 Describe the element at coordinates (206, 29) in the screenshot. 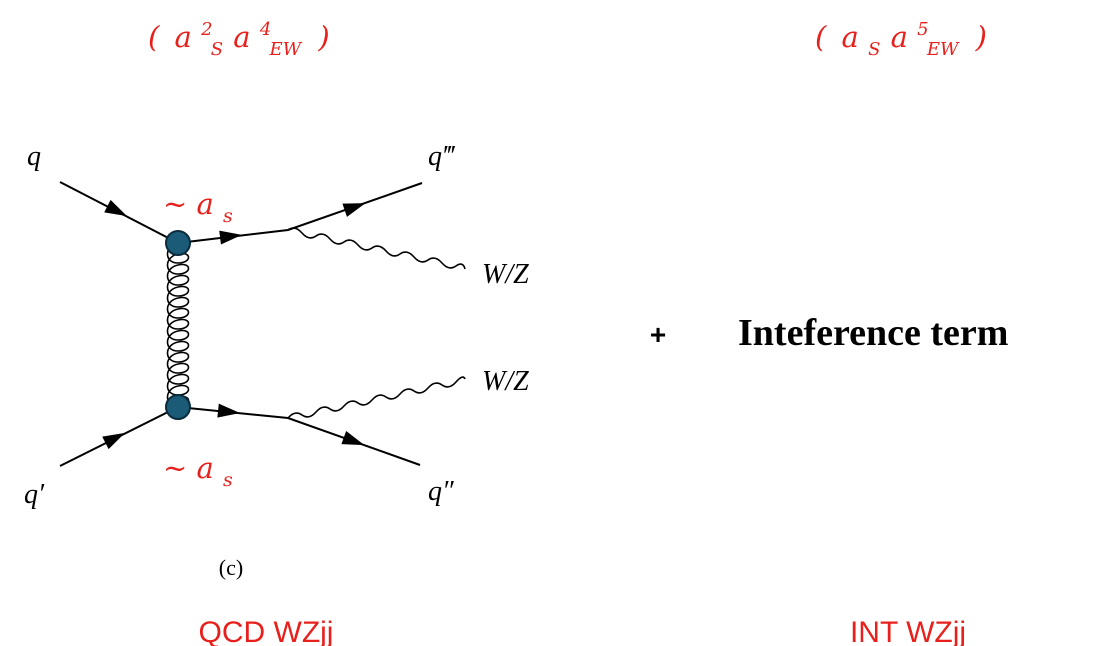

I see `left-coupling-as-superscript: 2` at that location.